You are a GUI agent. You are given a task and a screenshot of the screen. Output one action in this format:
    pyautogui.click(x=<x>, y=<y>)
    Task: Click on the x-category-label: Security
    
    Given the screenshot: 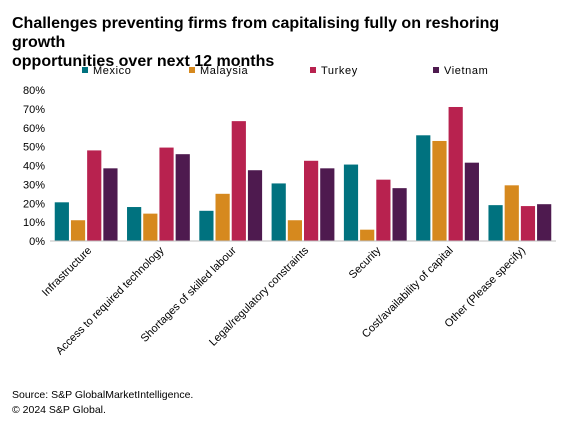 What is the action you would take?
    pyautogui.click(x=365, y=262)
    